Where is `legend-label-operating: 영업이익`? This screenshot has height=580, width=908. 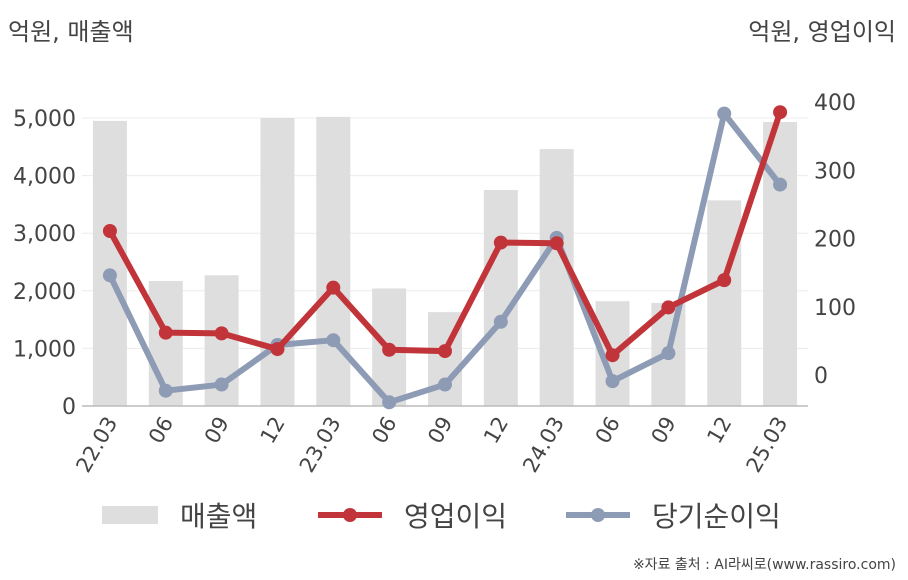
legend-label-operating: 영업이익 is located at coordinates (456, 516).